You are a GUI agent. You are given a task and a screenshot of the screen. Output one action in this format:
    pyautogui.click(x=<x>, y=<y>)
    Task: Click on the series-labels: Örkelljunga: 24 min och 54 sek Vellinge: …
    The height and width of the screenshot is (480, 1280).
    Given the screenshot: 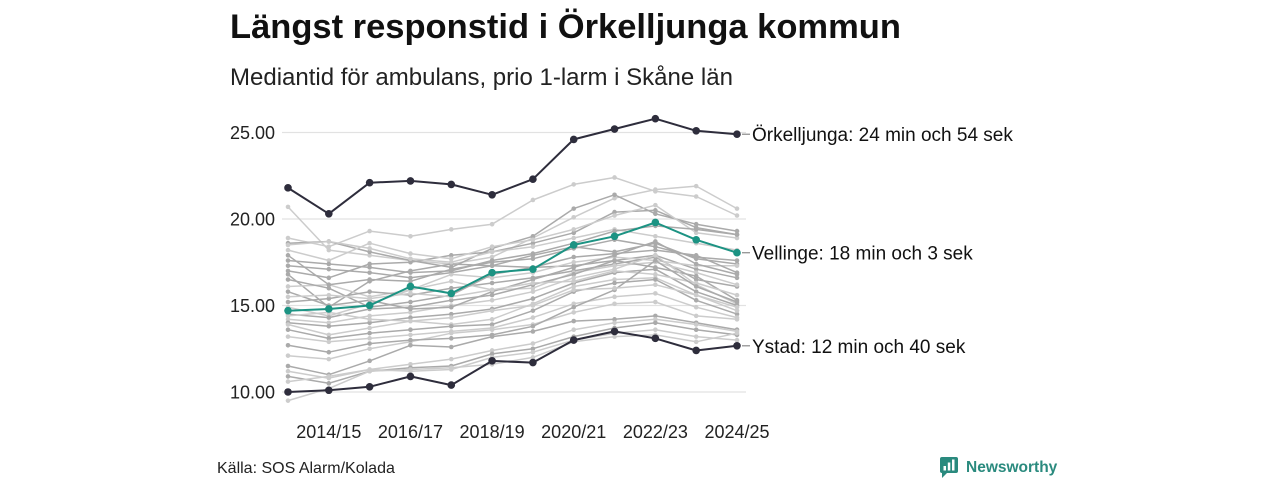 What is the action you would take?
    pyautogui.click(x=877, y=241)
    